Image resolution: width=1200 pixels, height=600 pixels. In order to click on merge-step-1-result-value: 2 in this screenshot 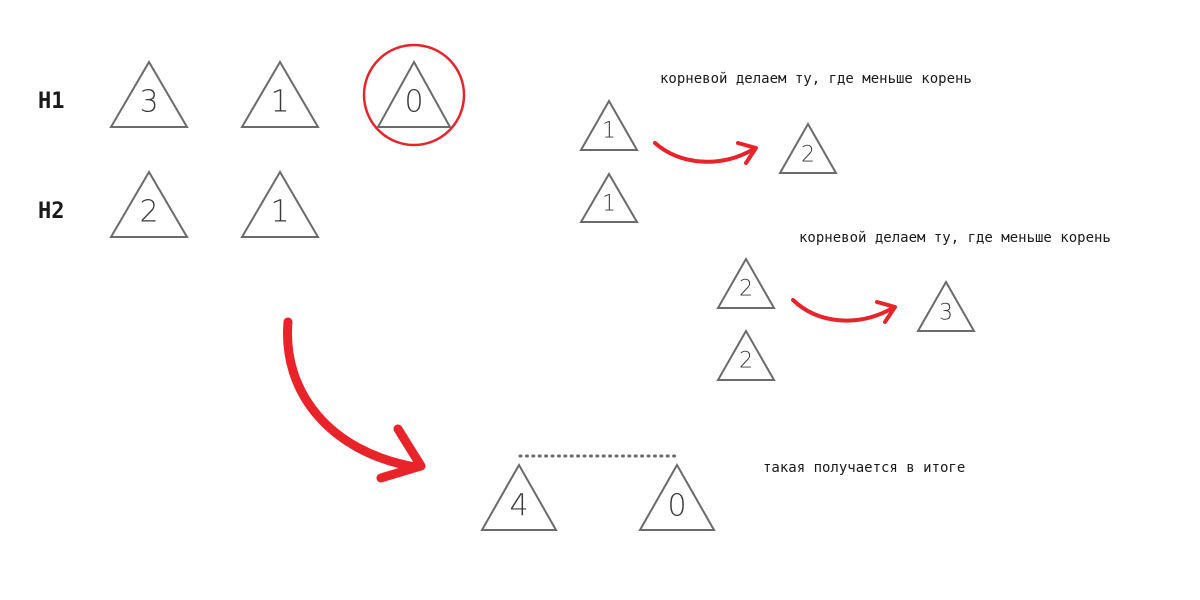, I will do `click(808, 155)`.